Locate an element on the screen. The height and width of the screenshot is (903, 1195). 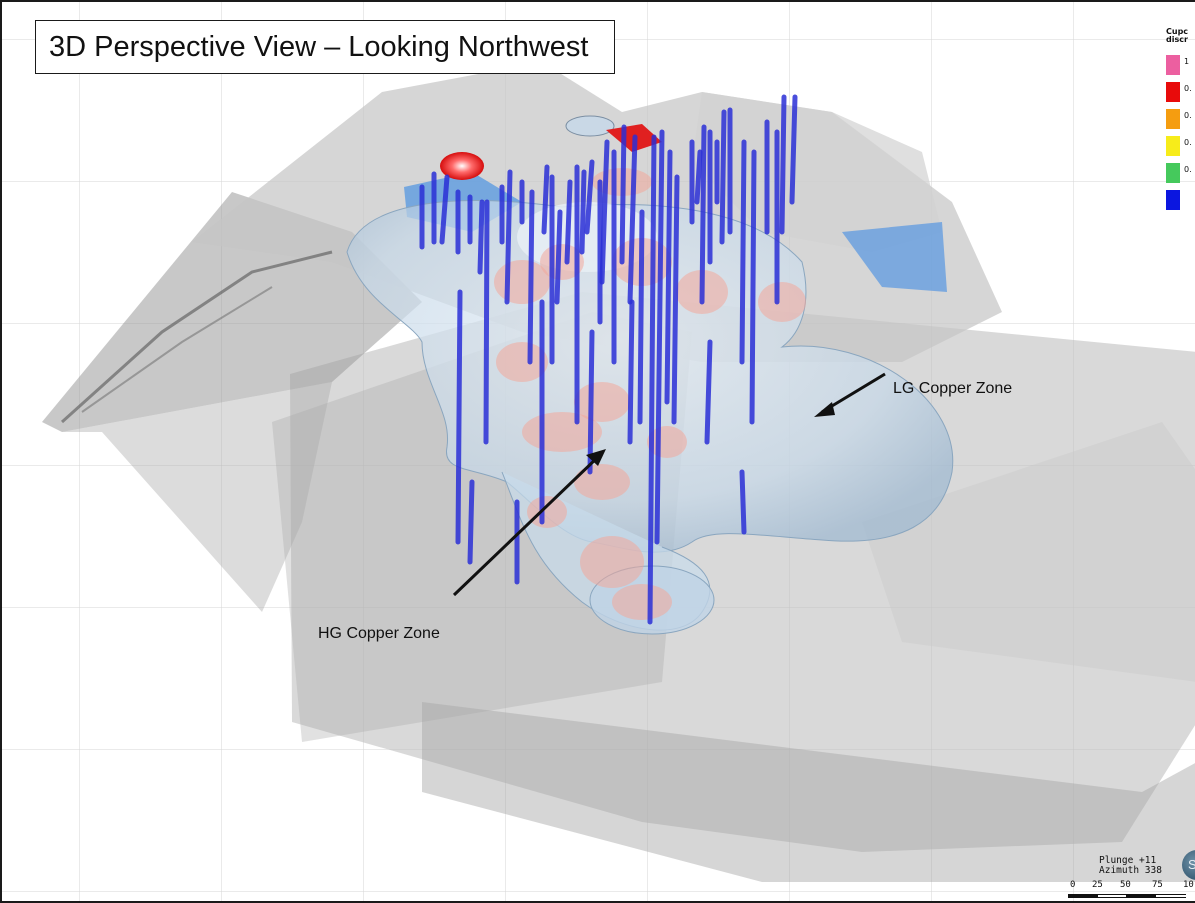
scale-tick: 50 is located at coordinates (1125, 885).